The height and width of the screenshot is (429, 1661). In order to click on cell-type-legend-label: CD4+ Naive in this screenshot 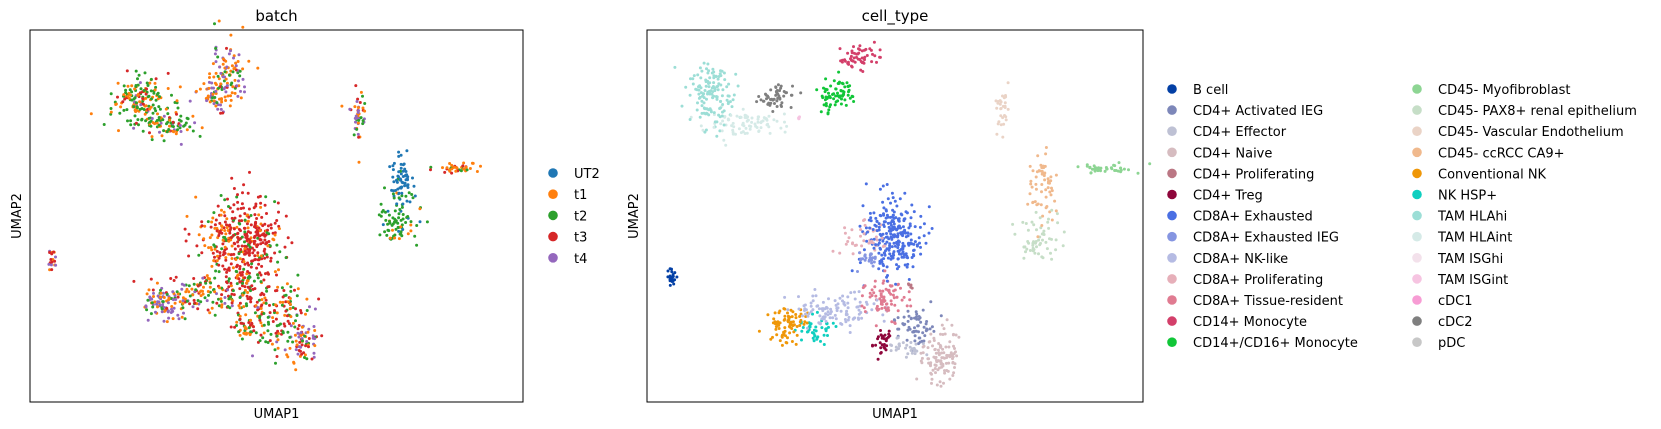, I will do `click(1232, 153)`.